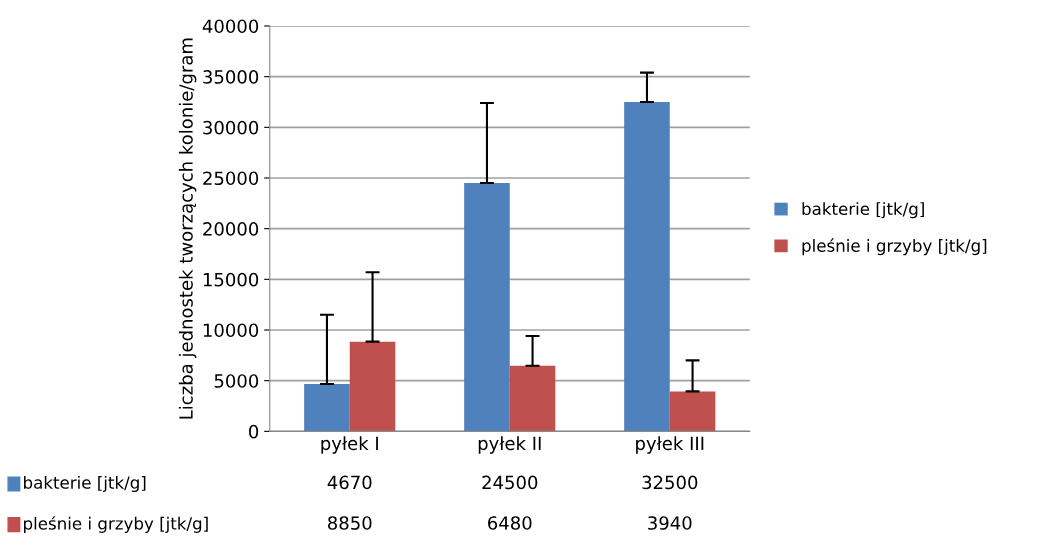 The width and height of the screenshot is (1062, 553). What do you see at coordinates (231, 330) in the screenshot?
I see `y-tick-label: 10000` at bounding box center [231, 330].